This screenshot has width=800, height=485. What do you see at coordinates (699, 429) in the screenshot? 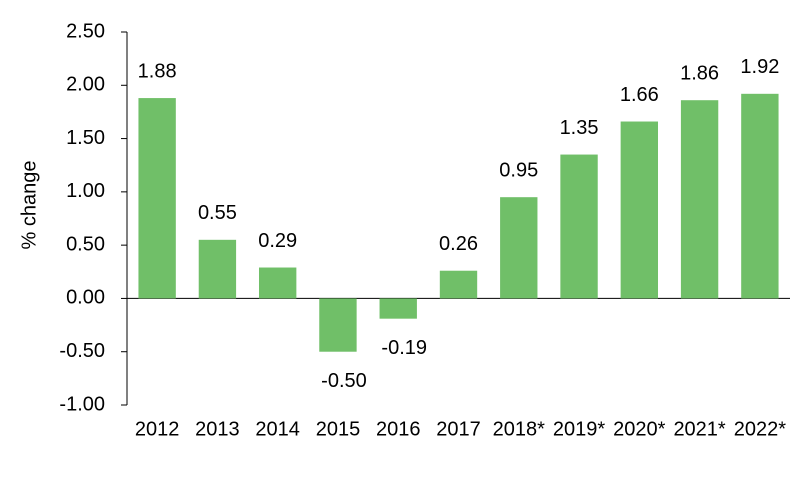
I see `x-tick-label: 2021*` at bounding box center [699, 429].